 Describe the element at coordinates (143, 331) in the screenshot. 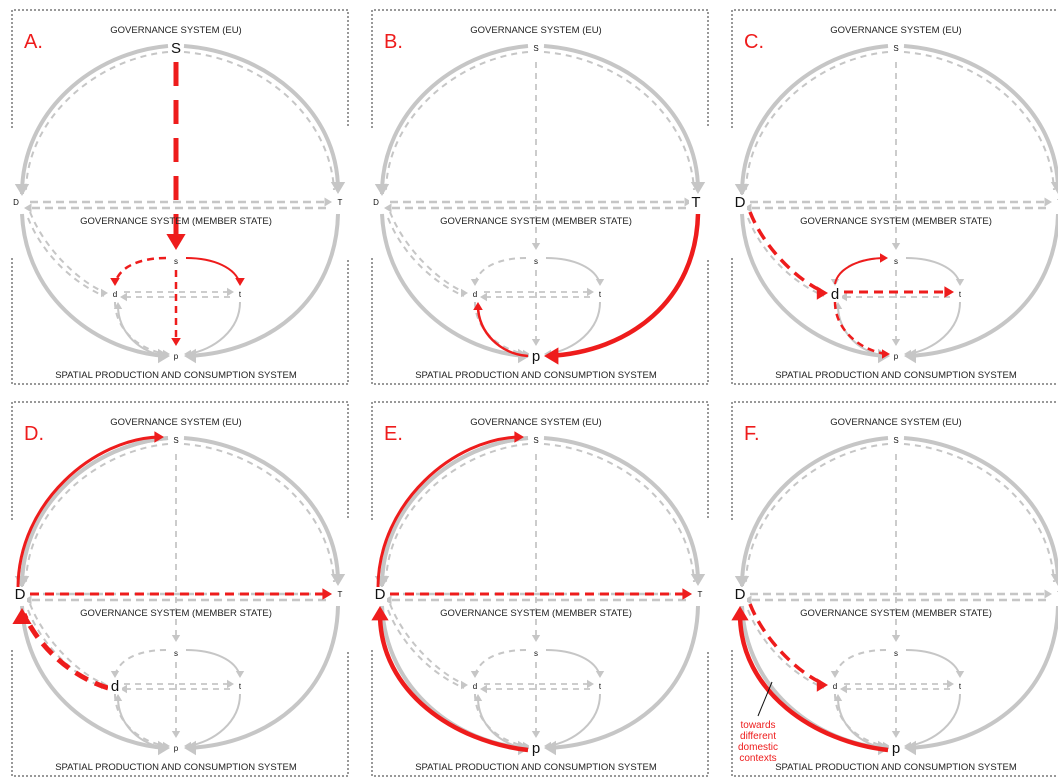

I see `arrow-p-d` at that location.